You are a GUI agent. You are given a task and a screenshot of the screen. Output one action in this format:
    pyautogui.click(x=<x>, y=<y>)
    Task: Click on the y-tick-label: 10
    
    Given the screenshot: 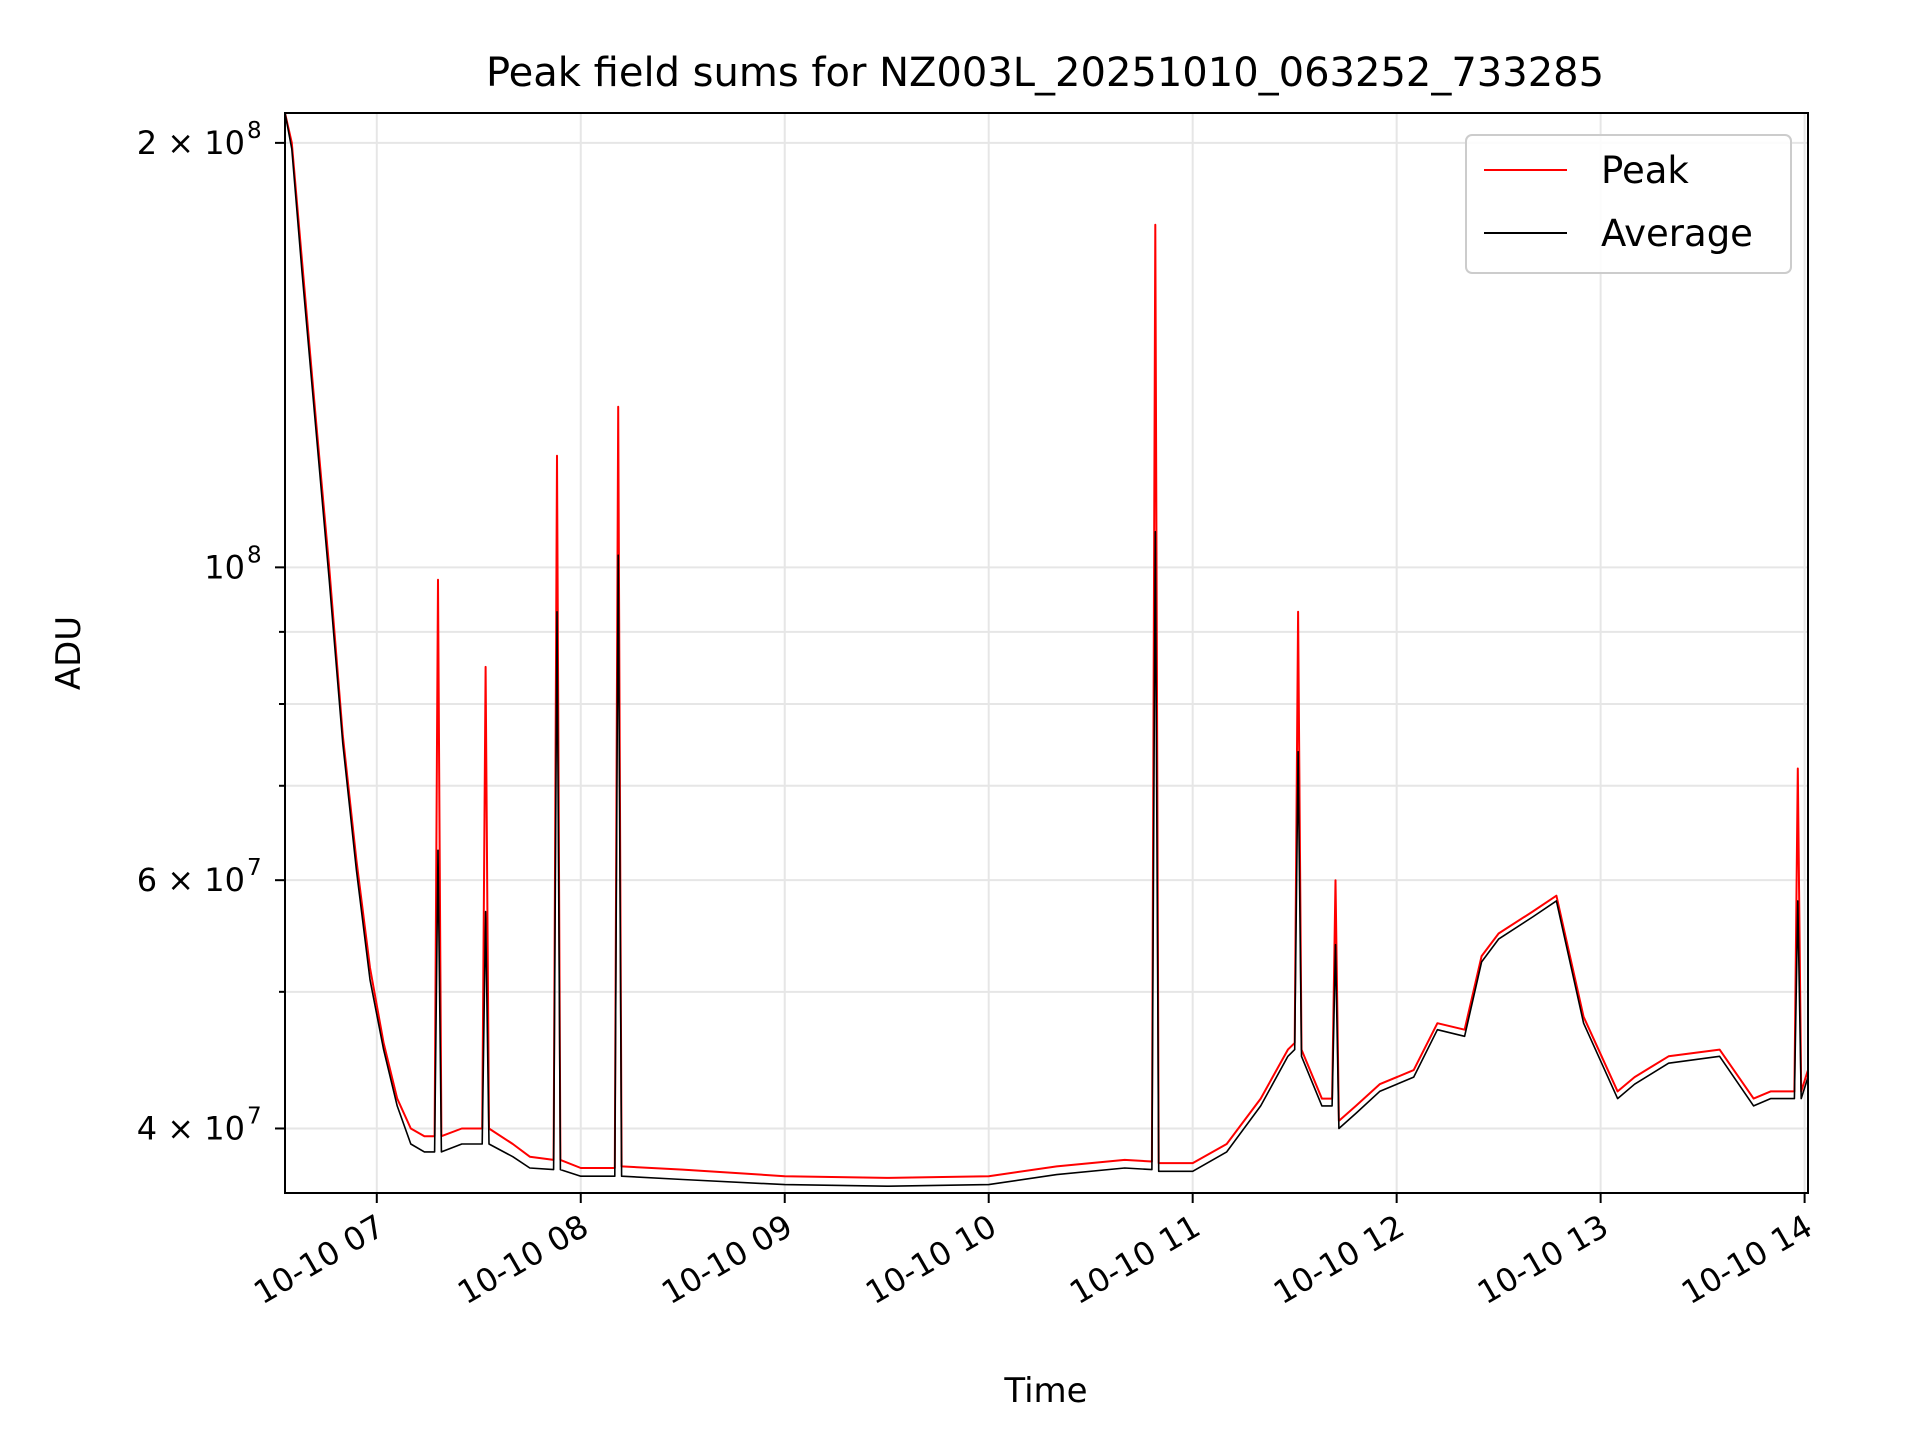 What is the action you would take?
    pyautogui.click(x=224, y=567)
    